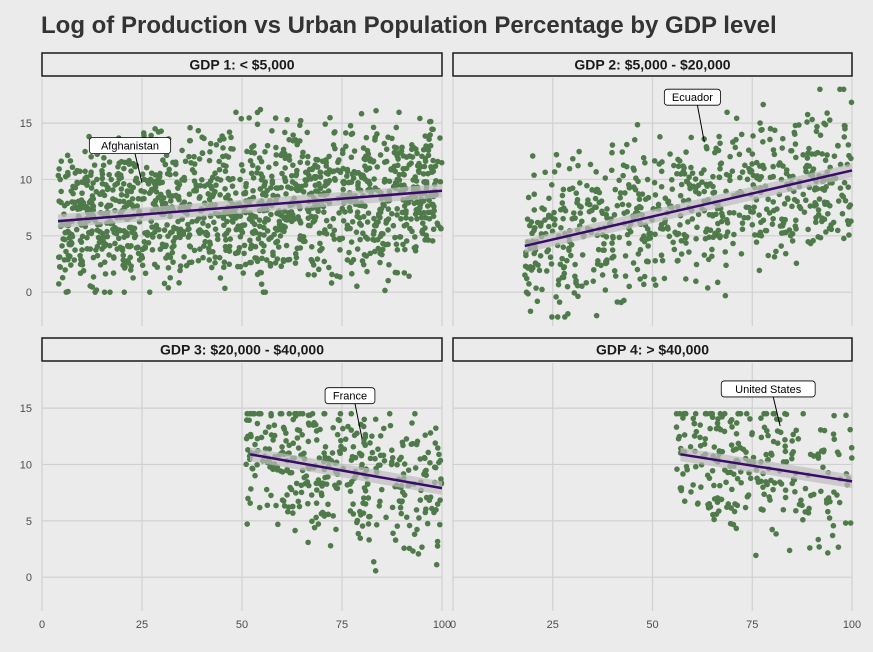 Image resolution: width=873 pixels, height=652 pixels. I want to click on annotation-box, so click(768, 389).